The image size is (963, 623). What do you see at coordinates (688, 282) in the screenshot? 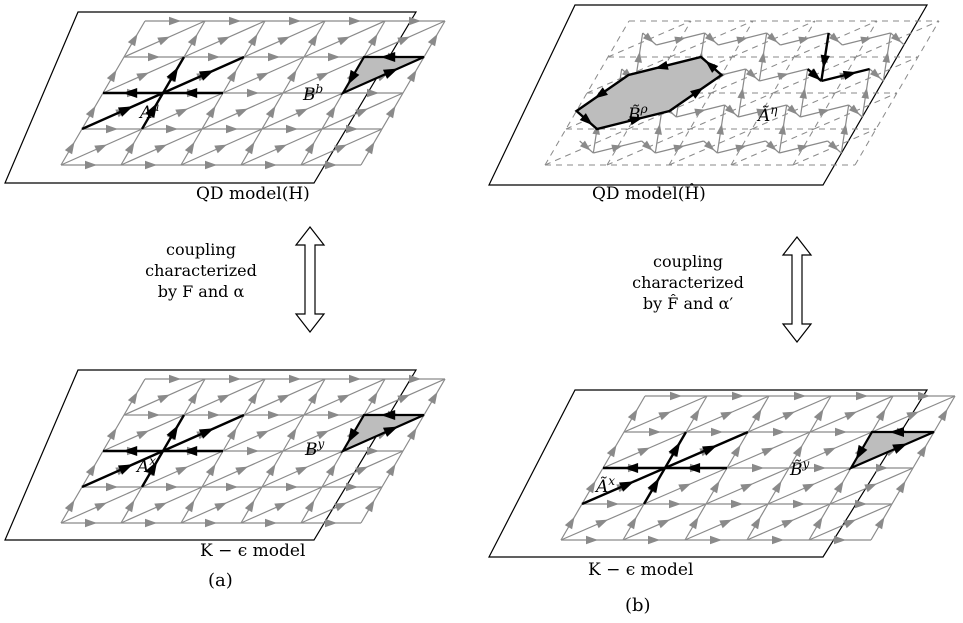
I see `coupling-text-b-line2: characterized` at bounding box center [688, 282].